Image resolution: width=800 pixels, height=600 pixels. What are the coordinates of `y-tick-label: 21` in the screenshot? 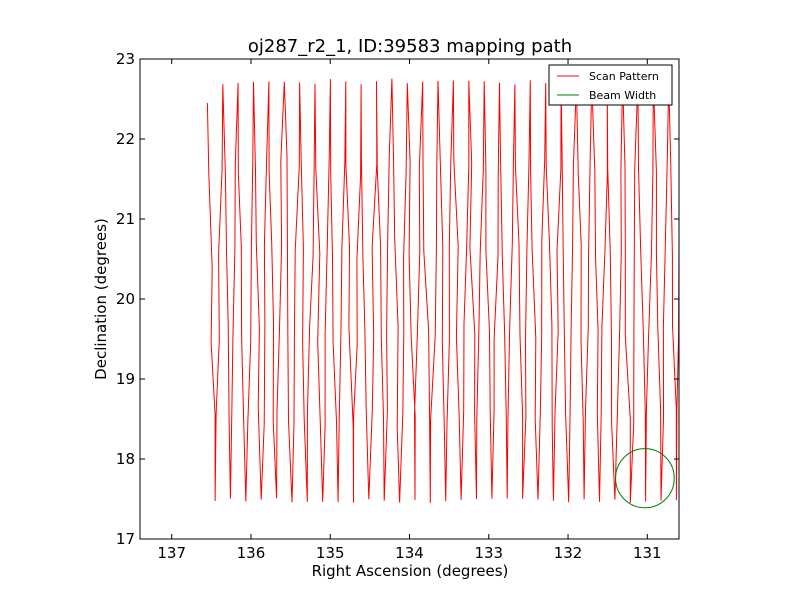 It's located at (125, 219).